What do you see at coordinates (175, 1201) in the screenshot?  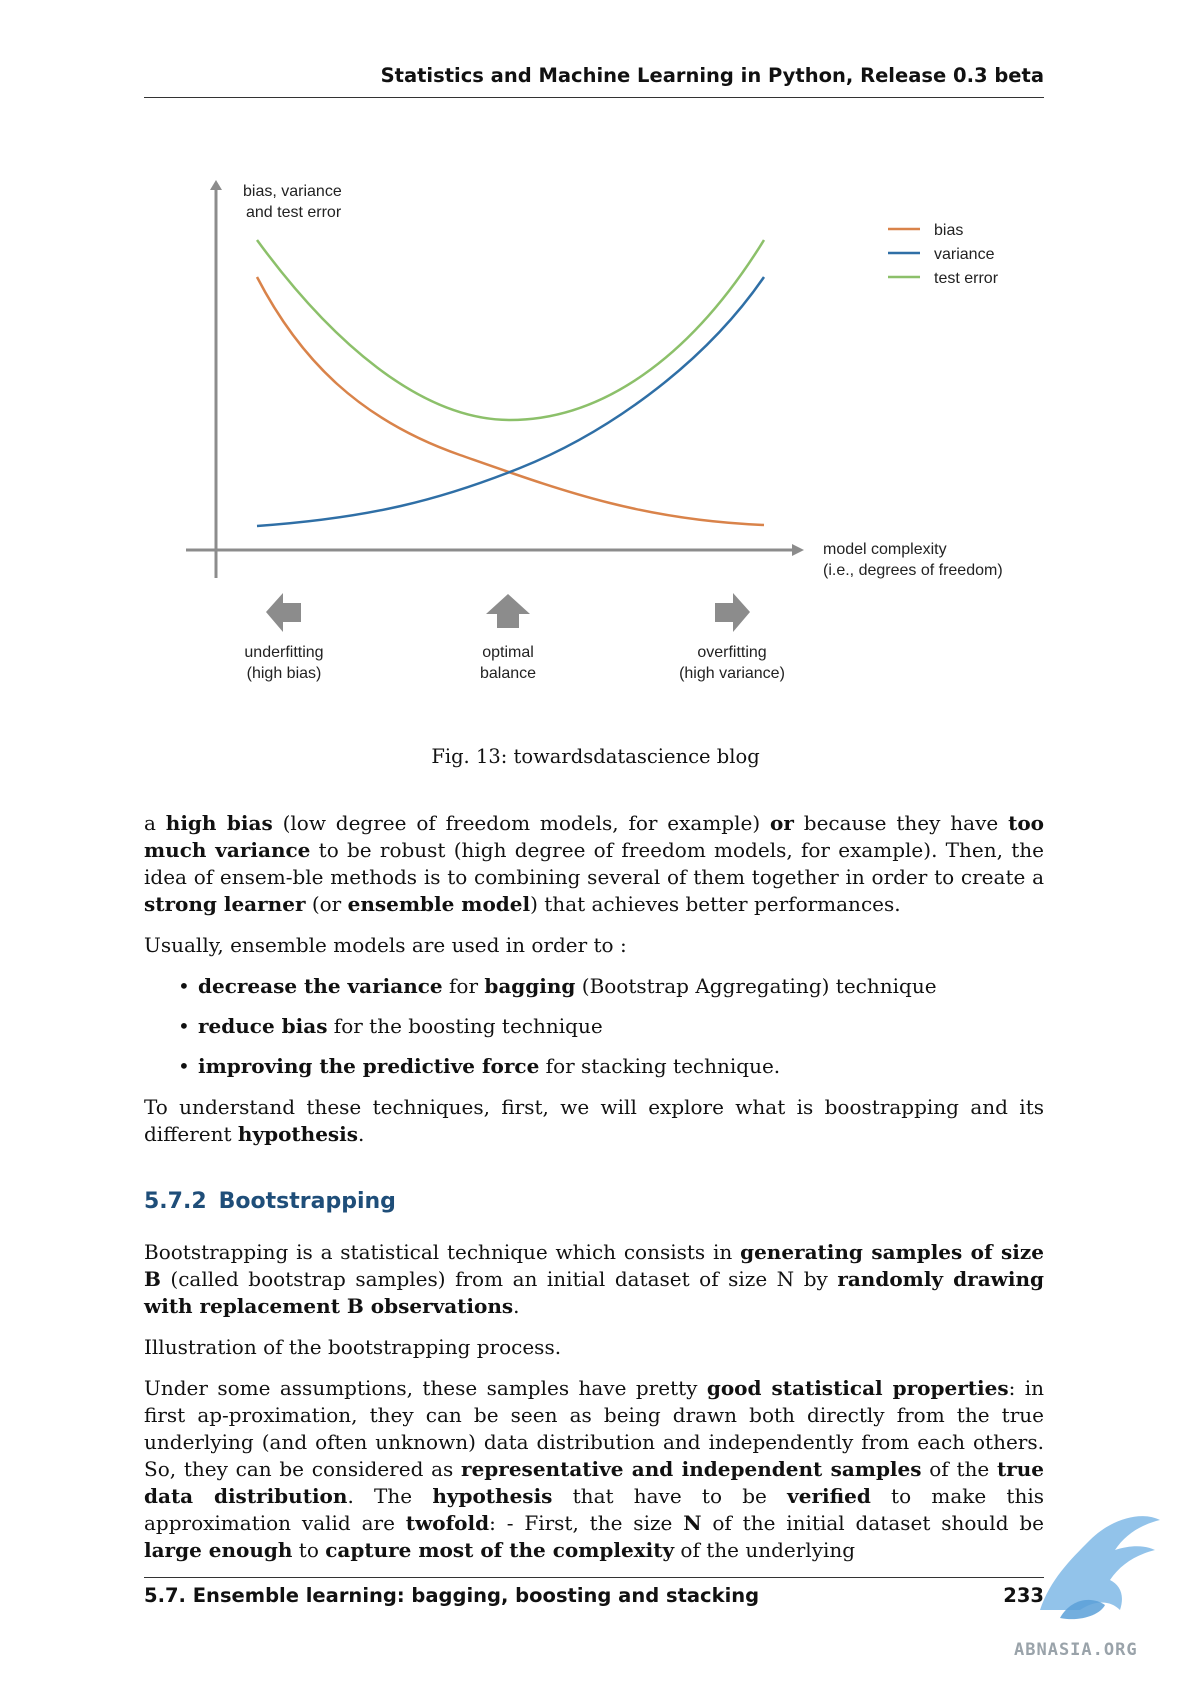 I see `section-number: 5.7.2` at bounding box center [175, 1201].